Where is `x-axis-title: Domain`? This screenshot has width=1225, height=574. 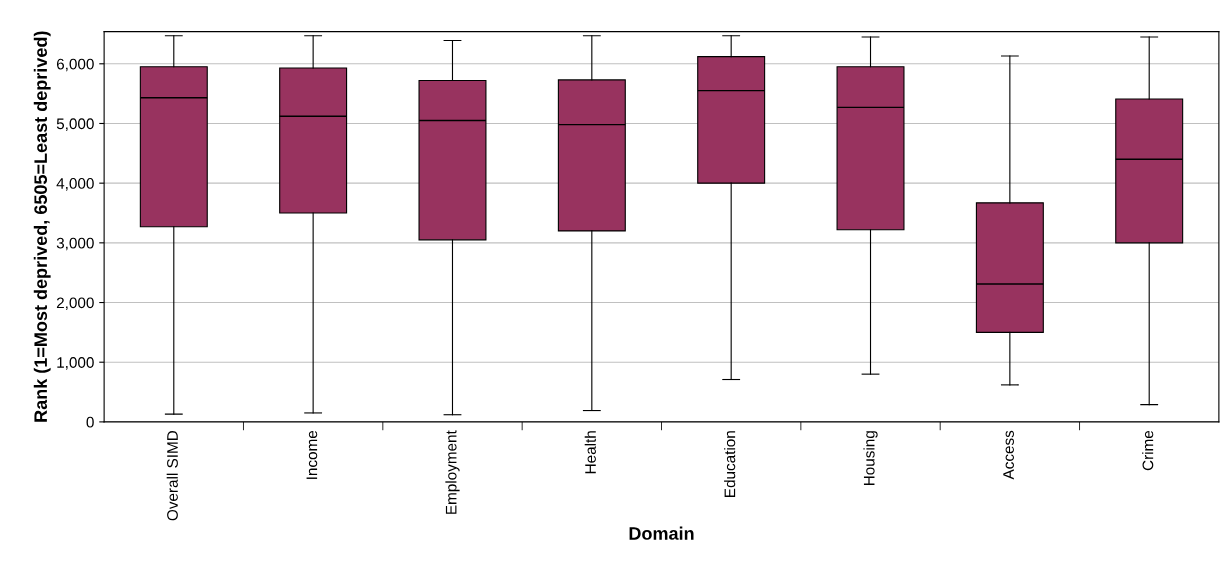
x-axis-title: Domain is located at coordinates (661, 533).